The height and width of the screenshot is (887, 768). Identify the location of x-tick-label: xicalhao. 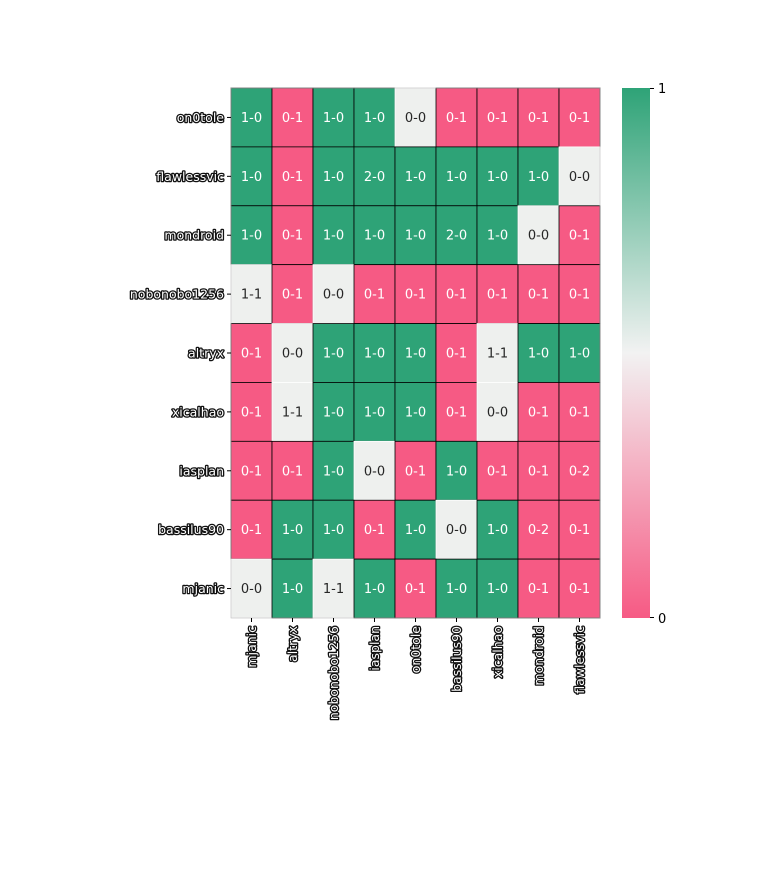
(497, 652).